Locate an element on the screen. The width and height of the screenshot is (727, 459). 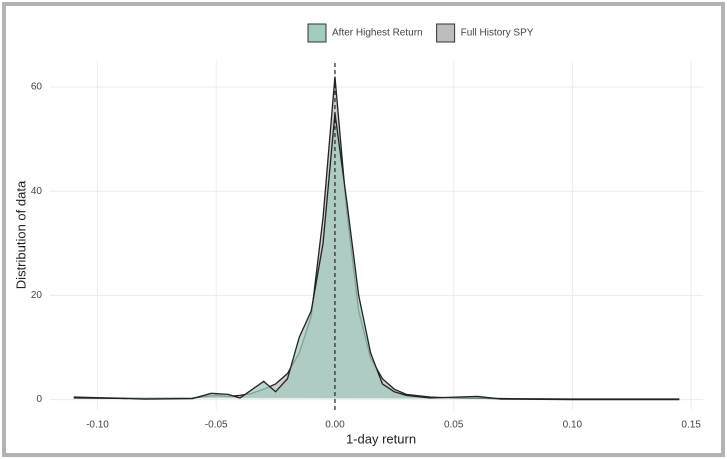
x-tick-label: 0.05 is located at coordinates (454, 425).